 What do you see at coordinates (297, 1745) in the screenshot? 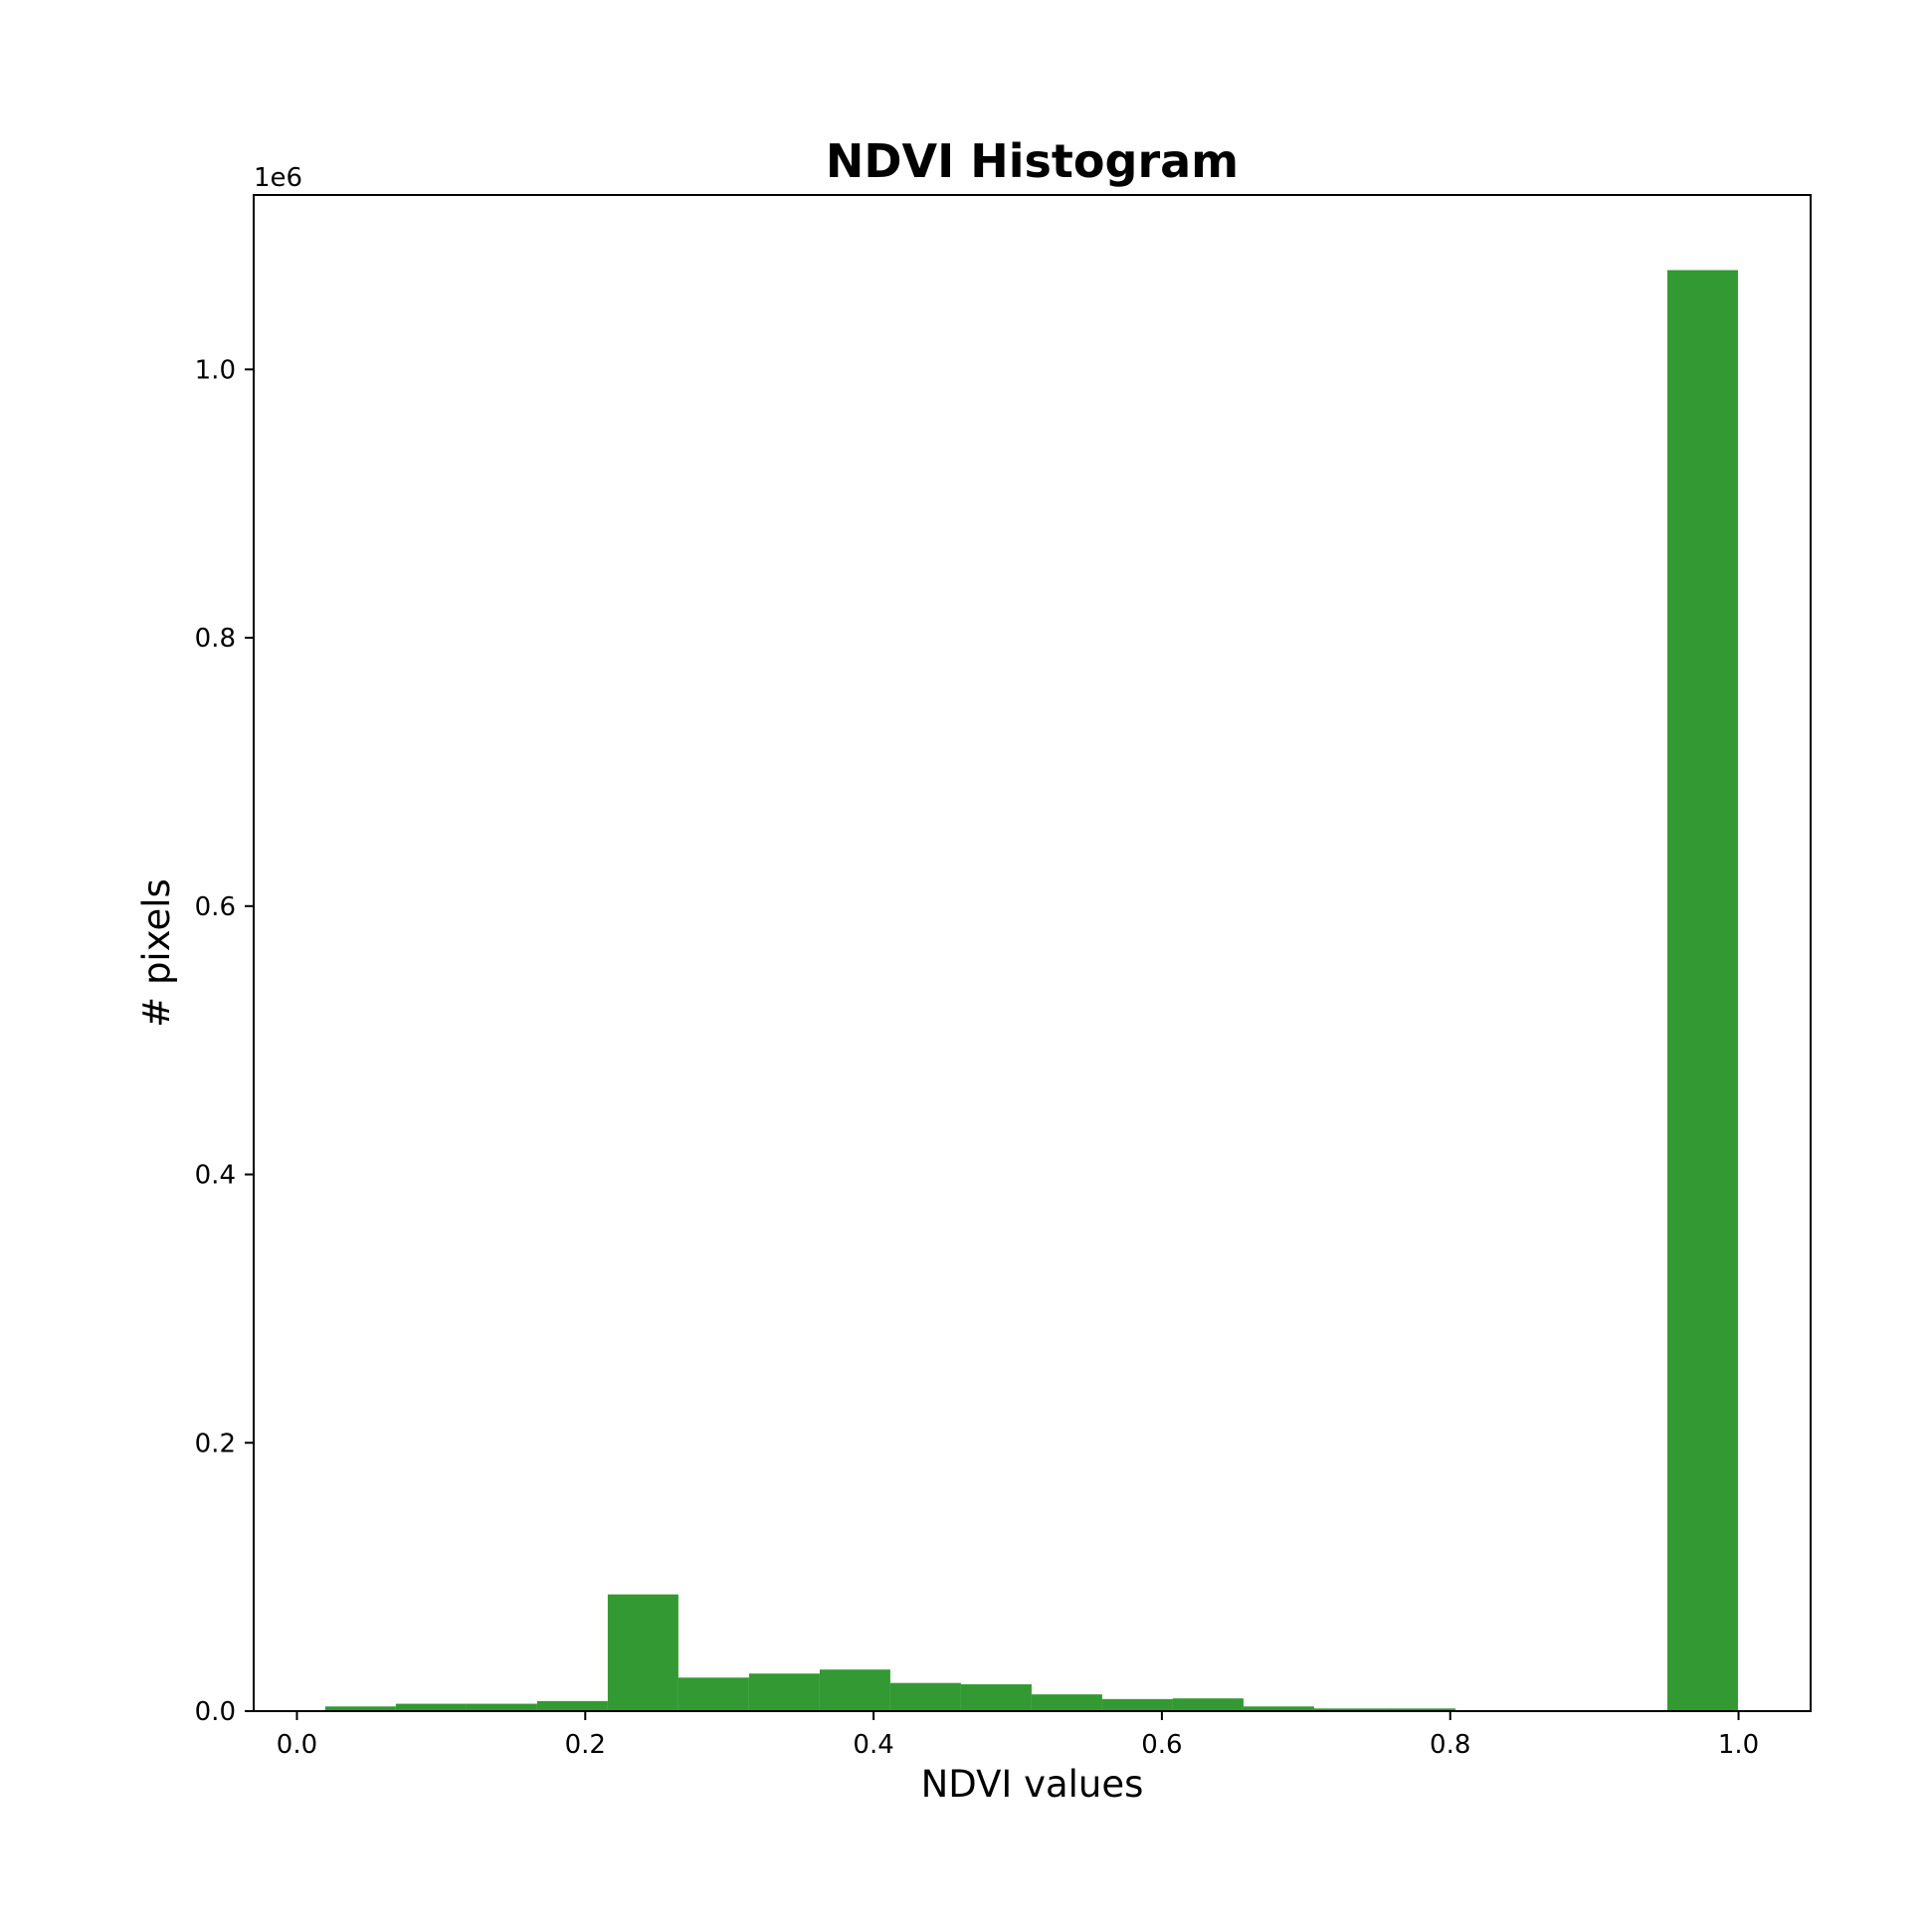
I see `x-tick-label: 0.0` at bounding box center [297, 1745].